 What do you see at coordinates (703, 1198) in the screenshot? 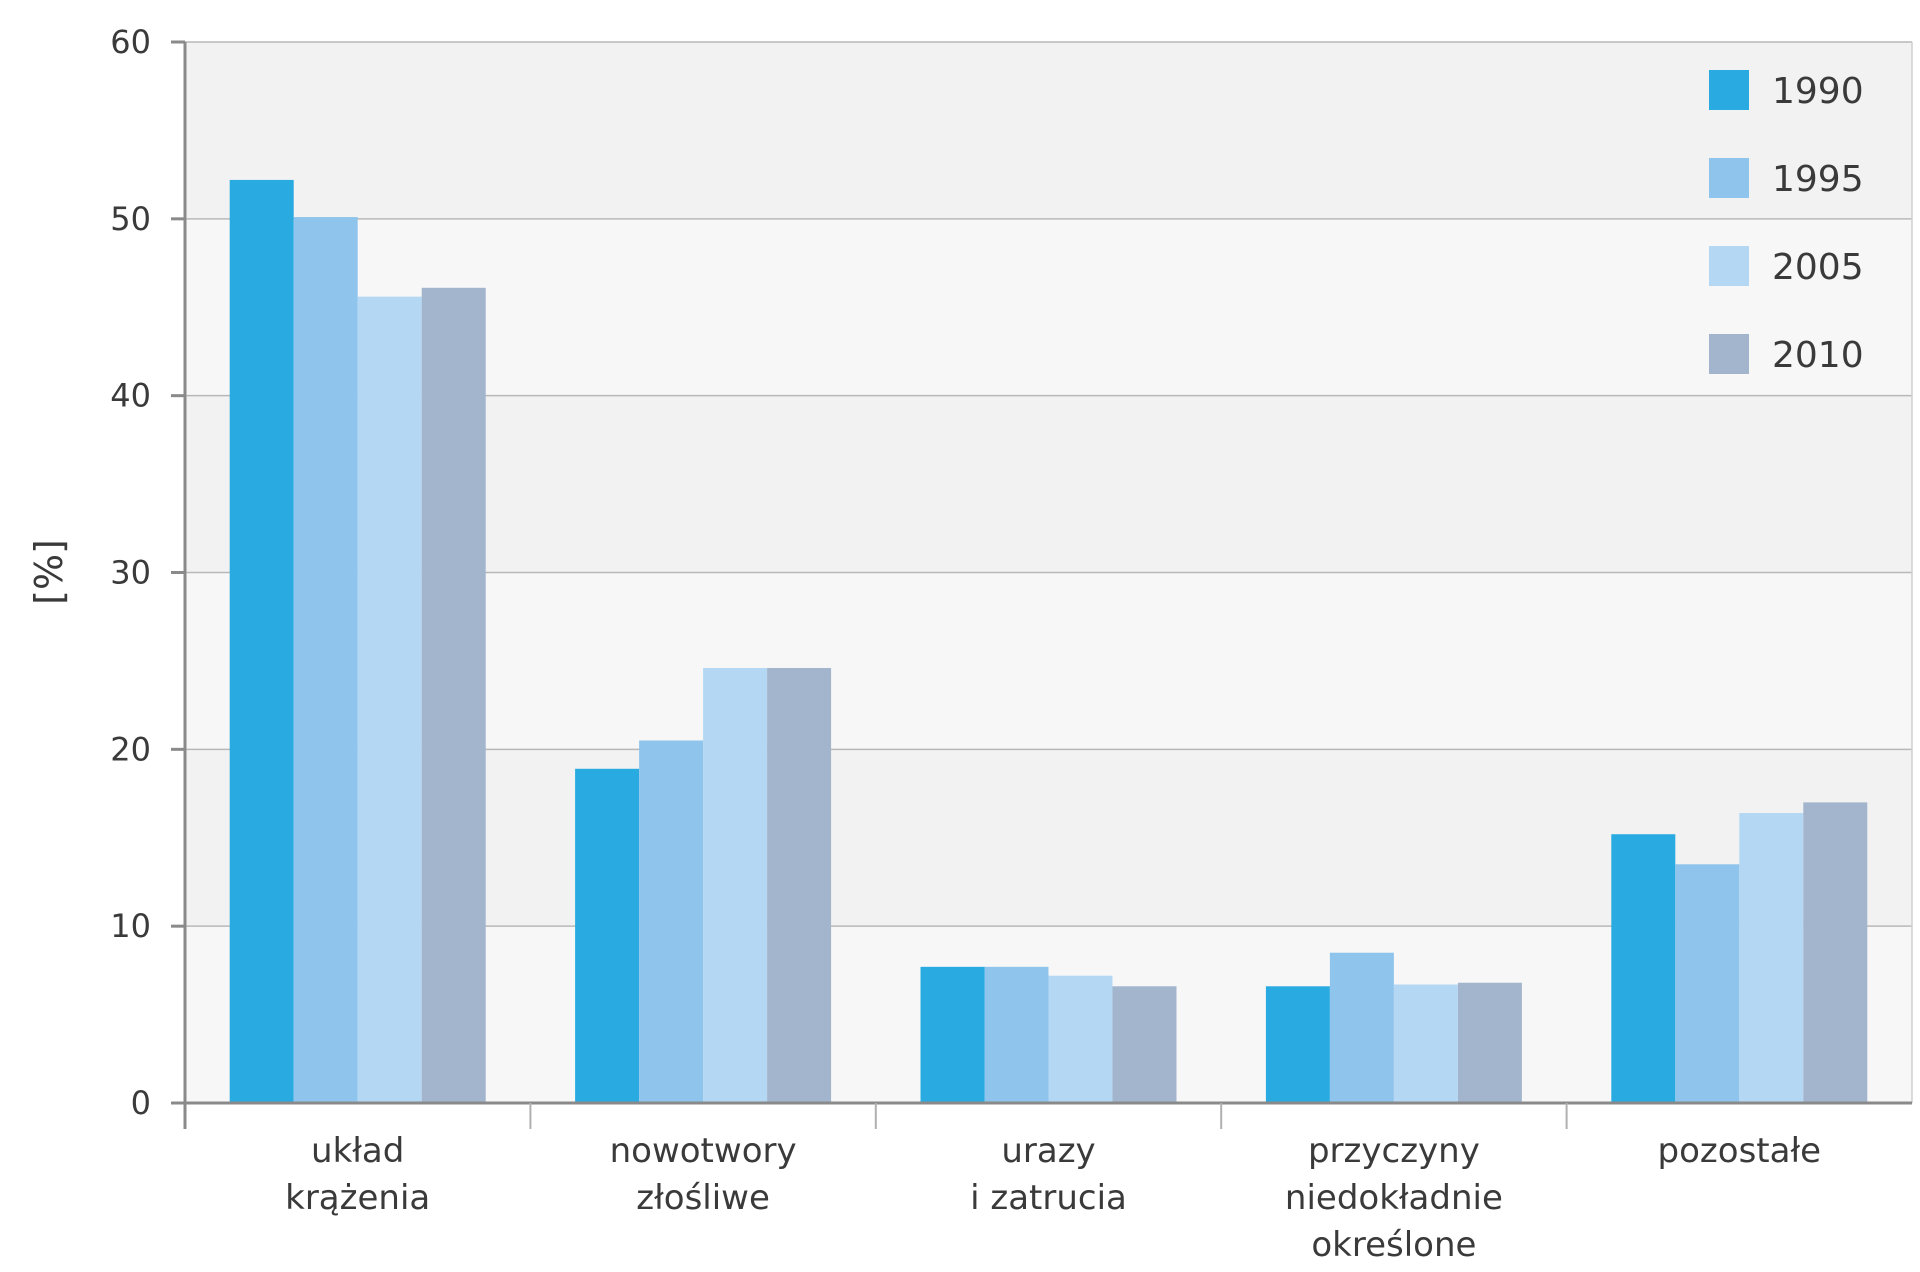
I see `x-category-label-line: złośliwe` at bounding box center [703, 1198].